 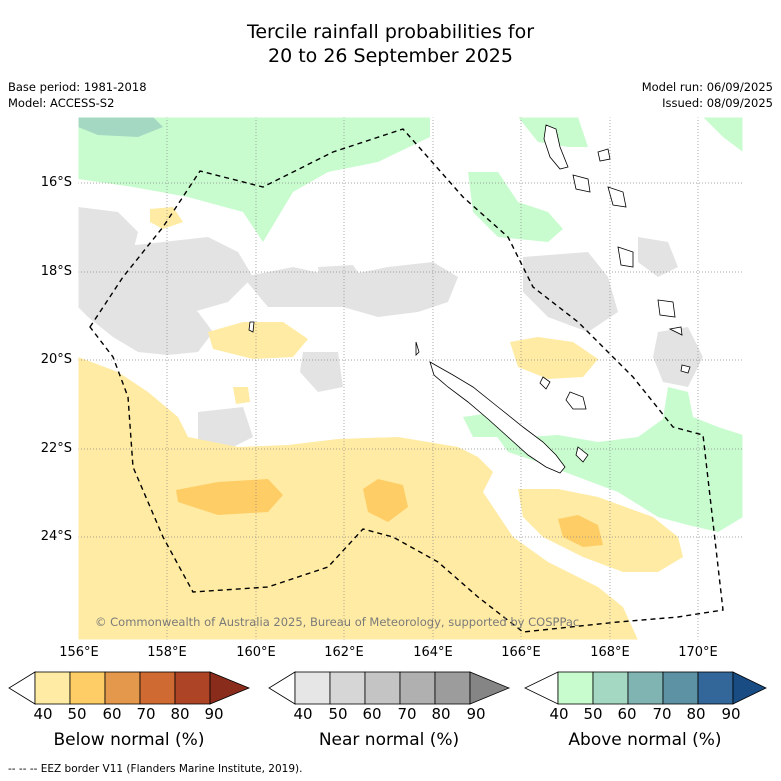 What do you see at coordinates (256, 652) in the screenshot?
I see `lon-label-160e: 160°E` at bounding box center [256, 652].